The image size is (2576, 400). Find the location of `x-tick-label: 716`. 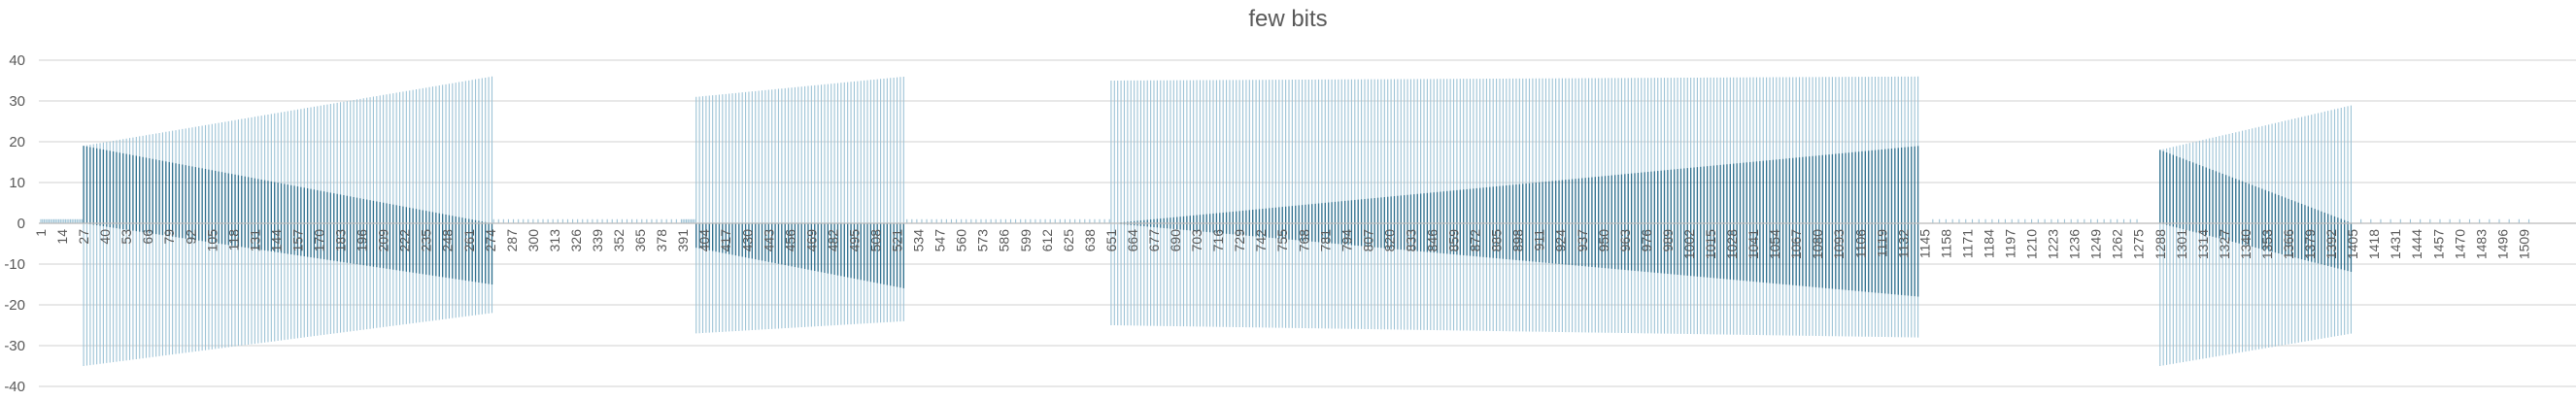

x-tick-label: 716 is located at coordinates (1218, 240).